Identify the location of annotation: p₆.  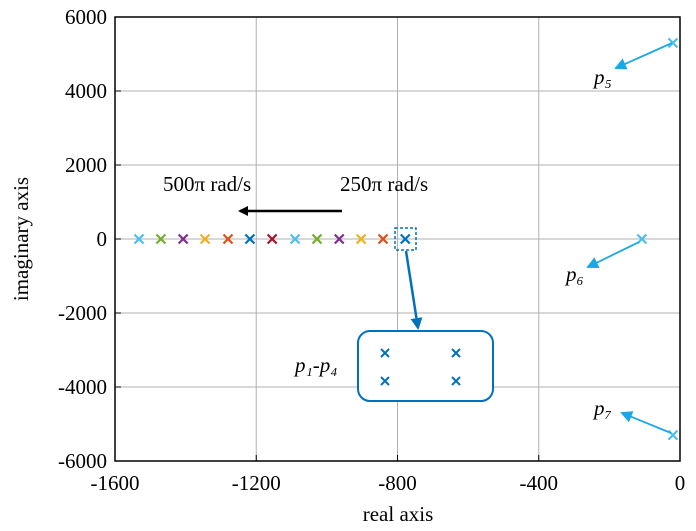
(574, 274).